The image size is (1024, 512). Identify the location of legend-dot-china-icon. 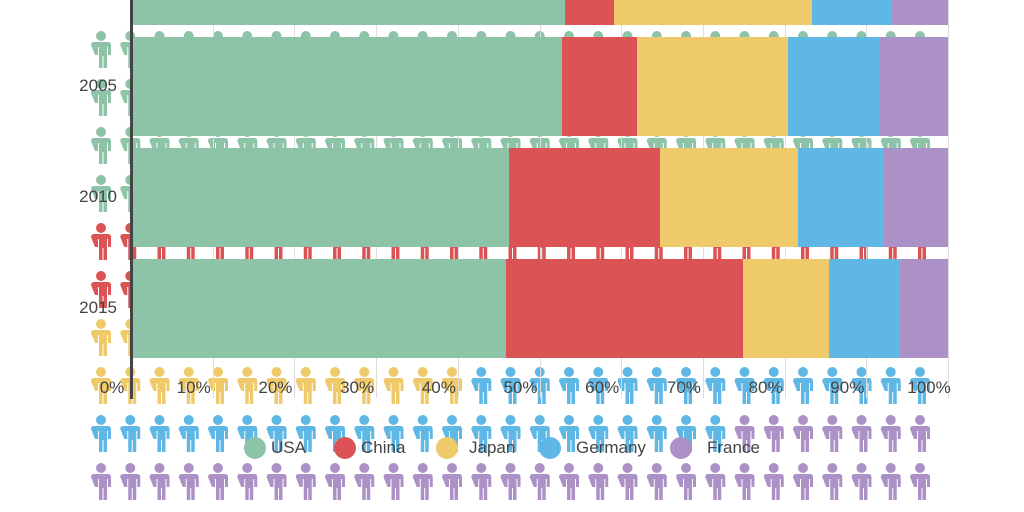
(345, 448).